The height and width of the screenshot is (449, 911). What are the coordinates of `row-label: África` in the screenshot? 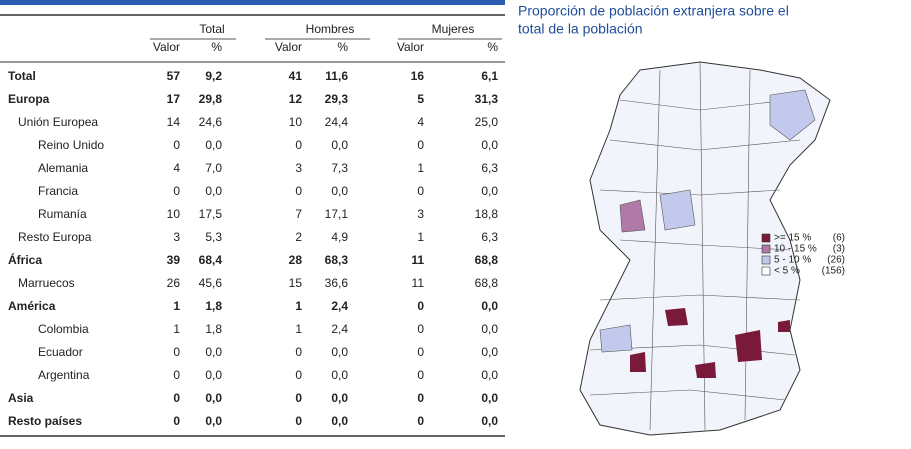 It's located at (25, 259).